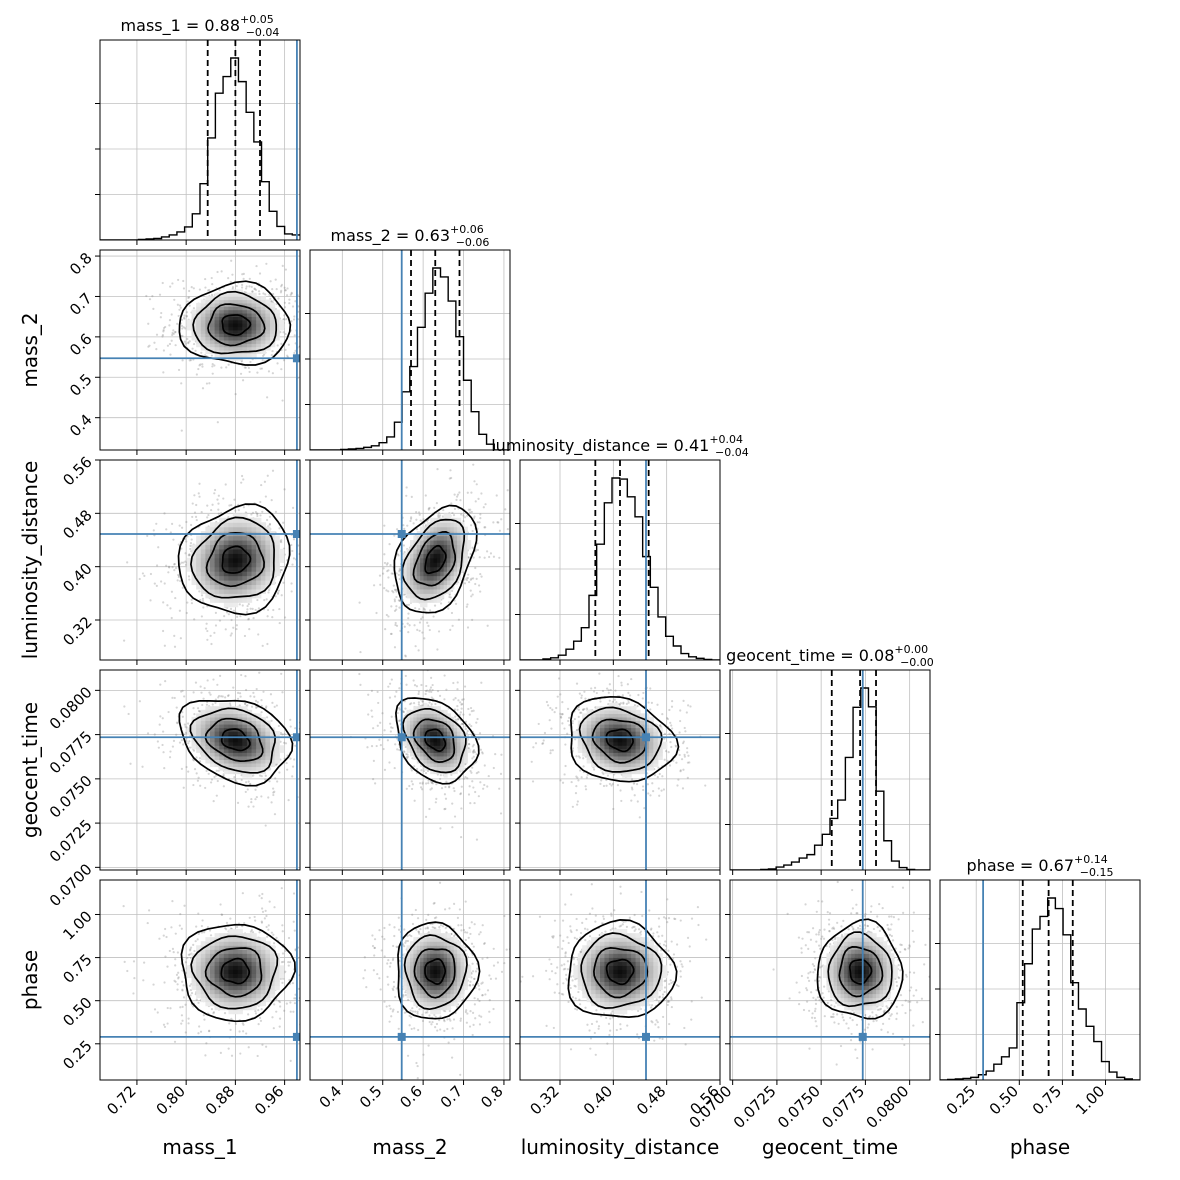 Image resolution: width=1180 pixels, height=1180 pixels. I want to click on density-blocks, so click(235, 560).